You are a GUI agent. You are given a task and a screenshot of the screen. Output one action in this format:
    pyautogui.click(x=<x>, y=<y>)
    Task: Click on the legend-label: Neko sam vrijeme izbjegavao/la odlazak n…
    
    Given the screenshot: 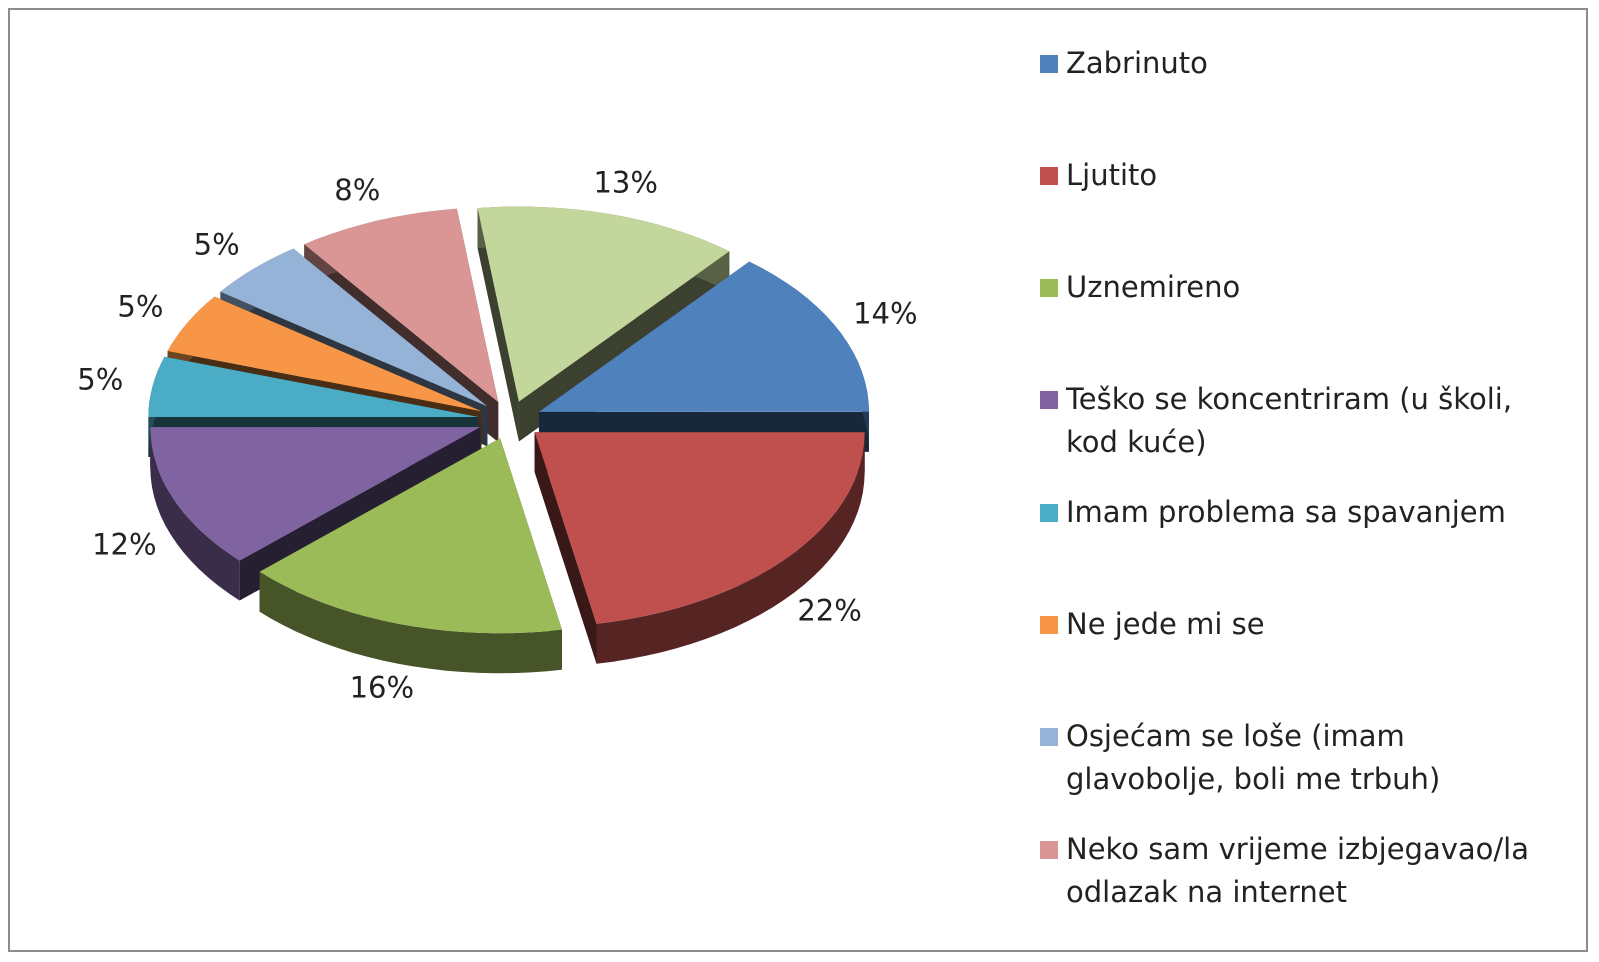 What is the action you would take?
    pyautogui.click(x=1297, y=870)
    